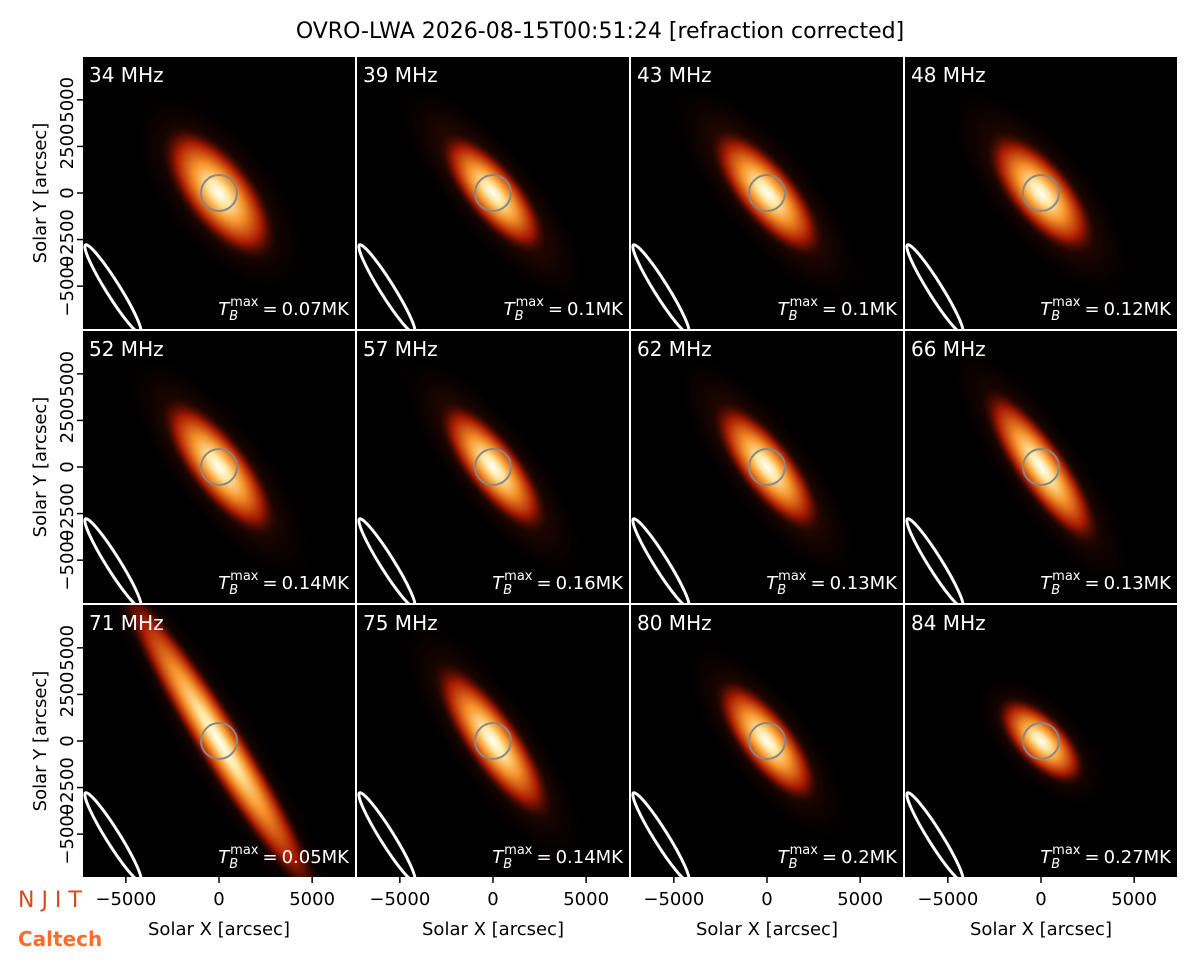  Describe the element at coordinates (948, 623) in the screenshot. I see `frequency-label: 84 MHz` at that location.